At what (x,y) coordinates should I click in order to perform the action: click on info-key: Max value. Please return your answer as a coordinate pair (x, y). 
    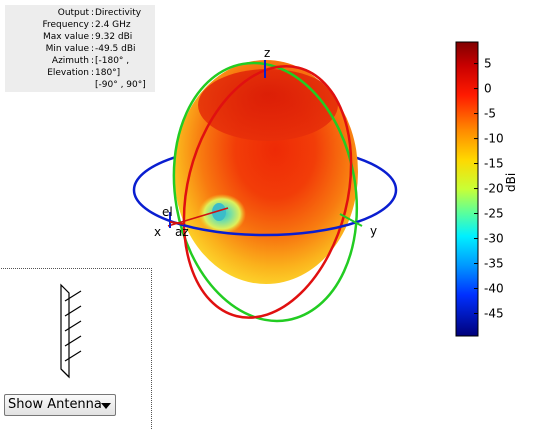
    Looking at the image, I should click on (65, 37).